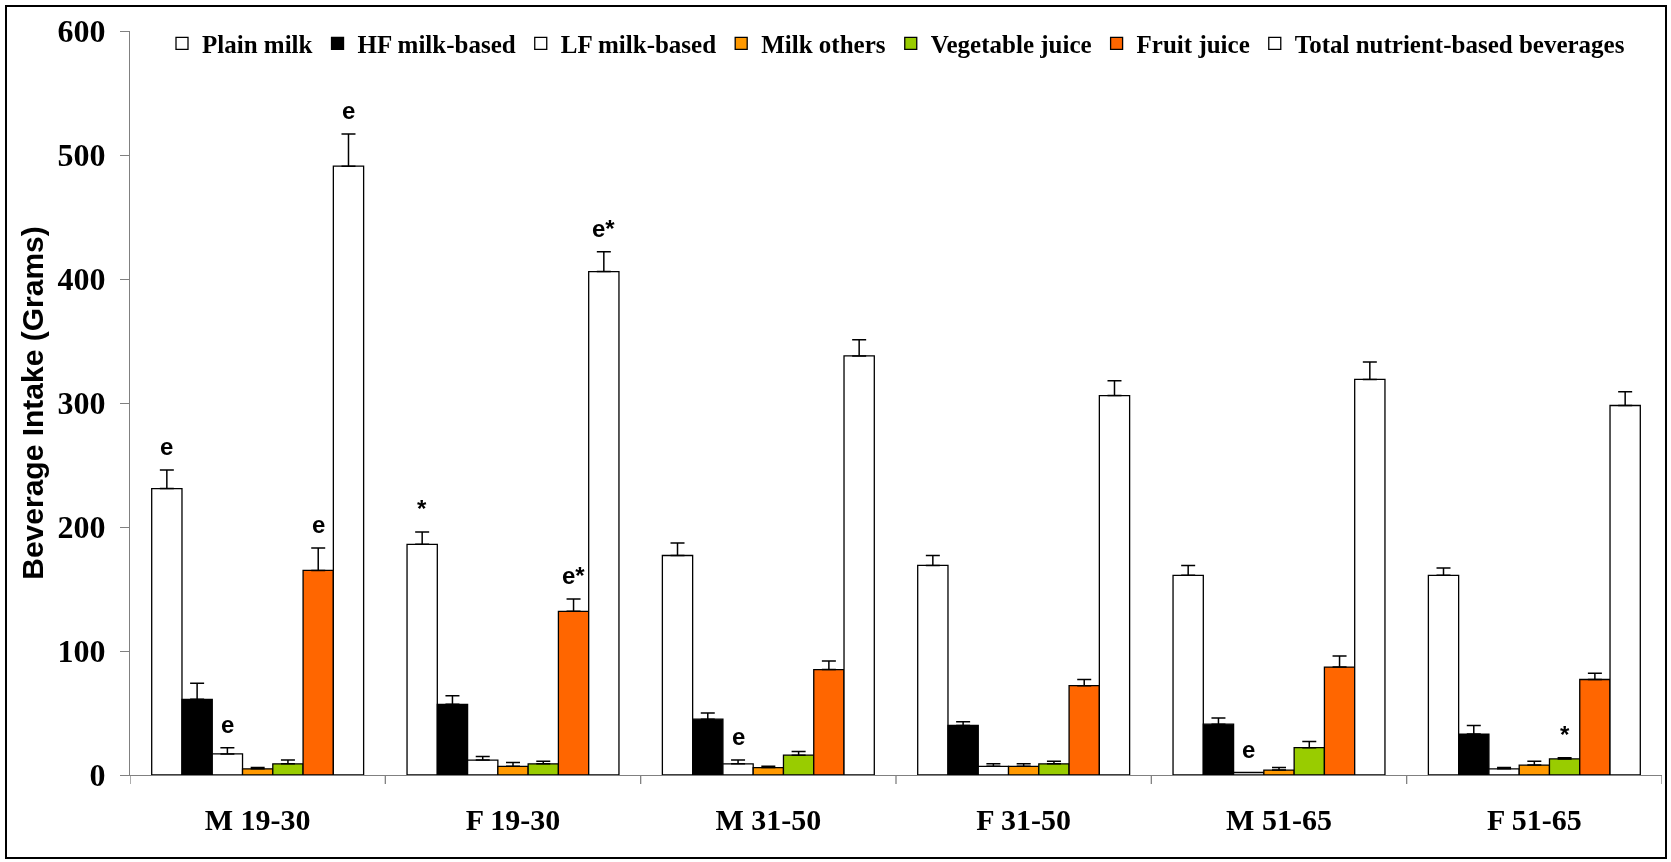  I want to click on y-tick-label: 100, so click(81, 651).